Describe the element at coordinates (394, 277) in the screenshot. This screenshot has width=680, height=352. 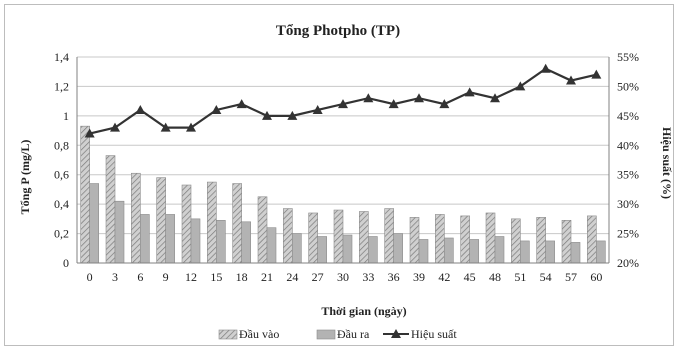
I see `x-tick-label: 36` at that location.